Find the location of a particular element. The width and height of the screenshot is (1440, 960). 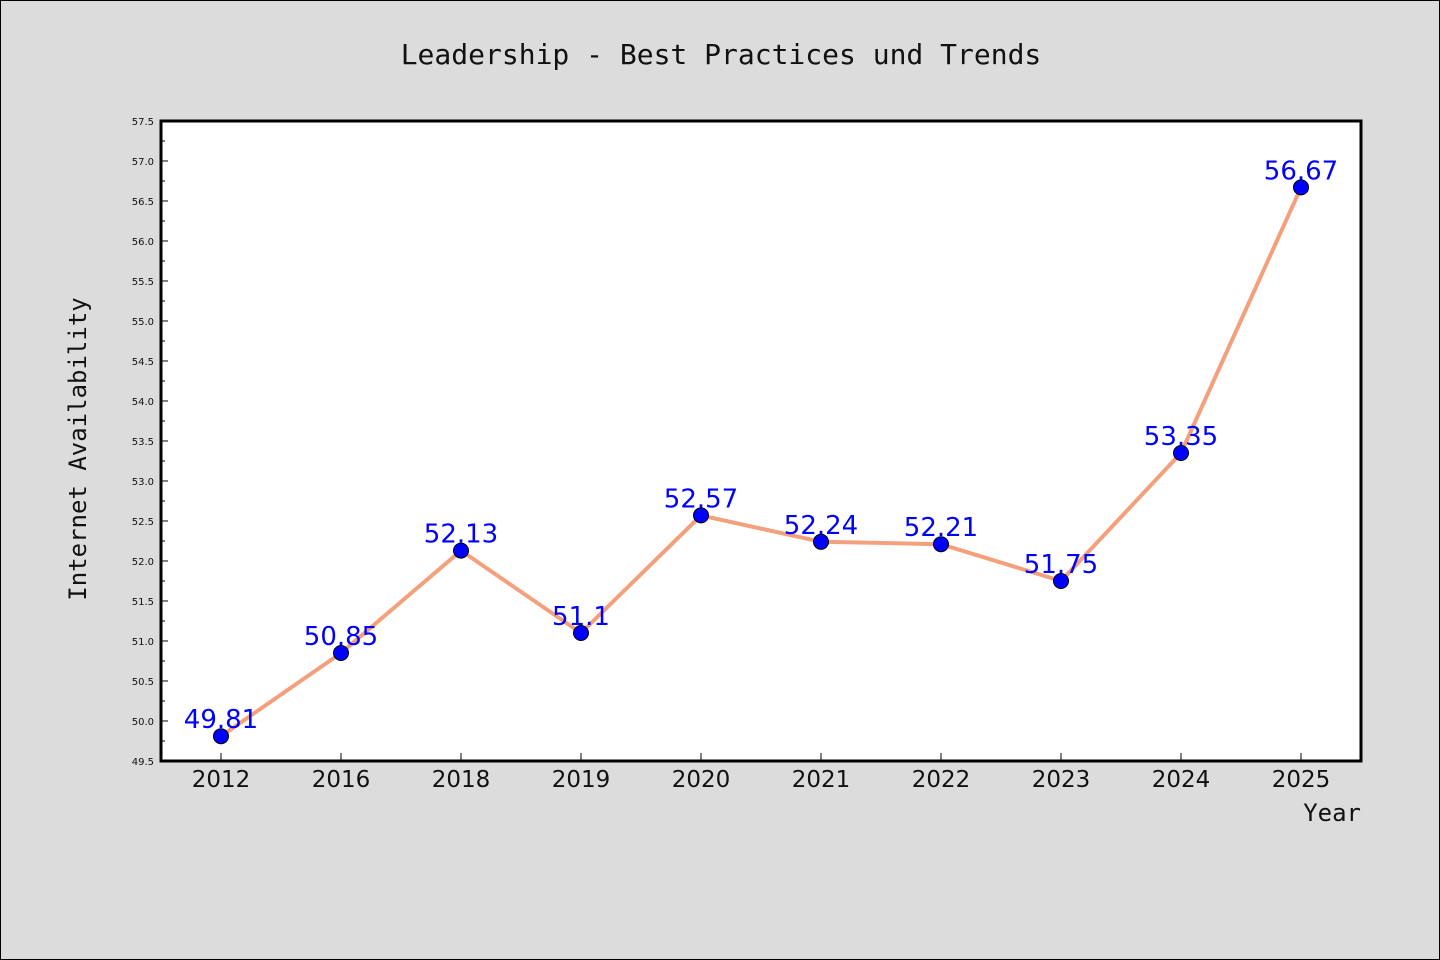

data-label: 56.67 is located at coordinates (1301, 171).